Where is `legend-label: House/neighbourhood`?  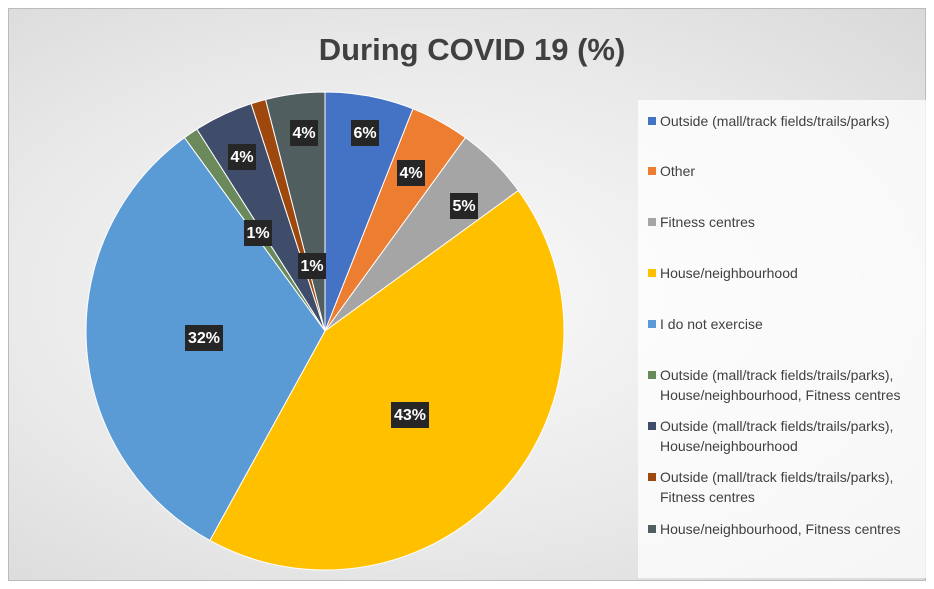 legend-label: House/neighbourhood is located at coordinates (729, 273).